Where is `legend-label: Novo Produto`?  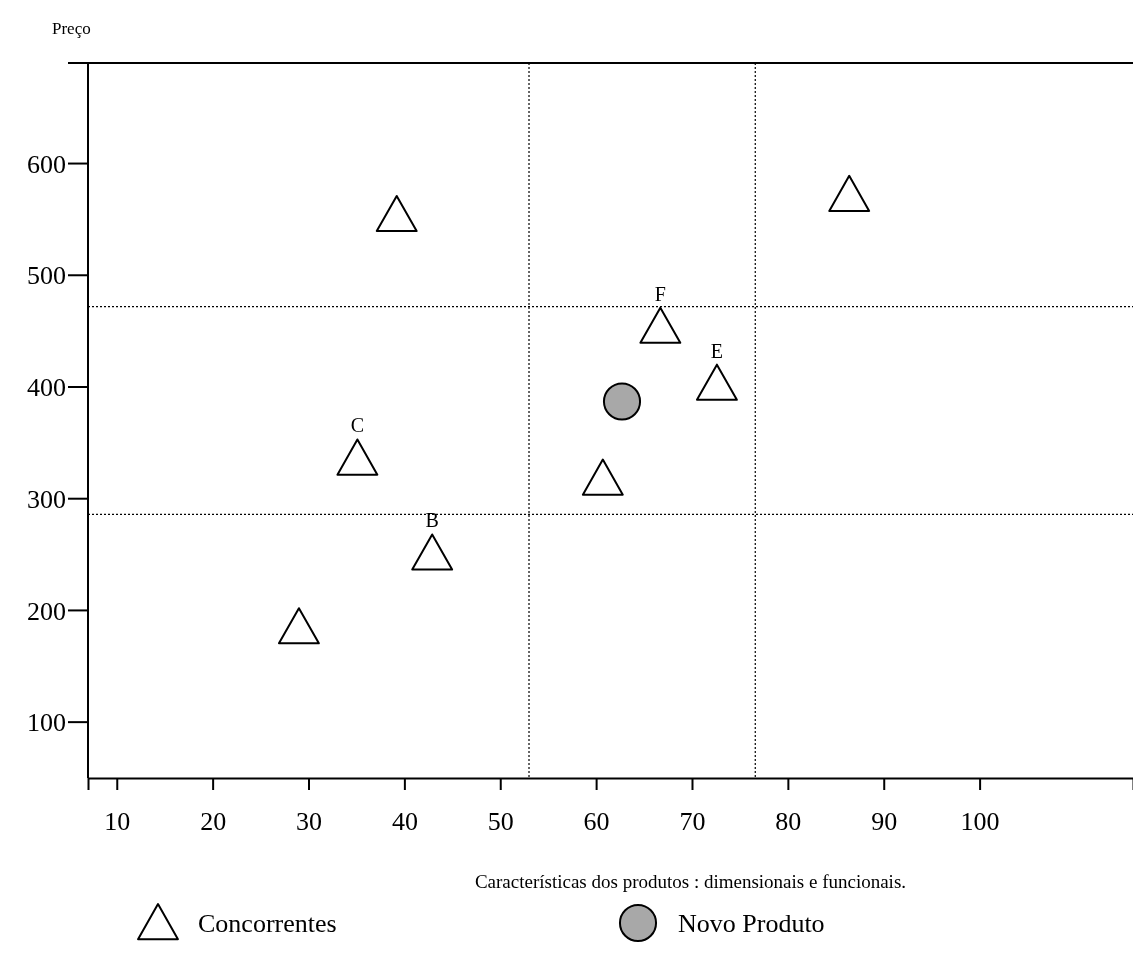 legend-label: Novo Produto is located at coordinates (751, 924).